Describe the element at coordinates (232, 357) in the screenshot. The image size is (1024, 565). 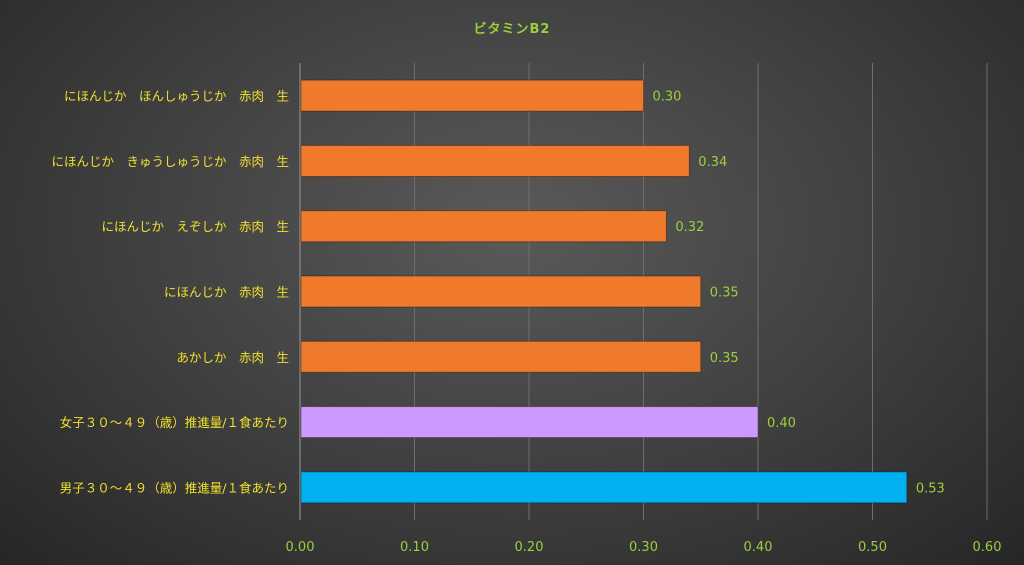
I see `category-label: あかしか 赤肉 生` at that location.